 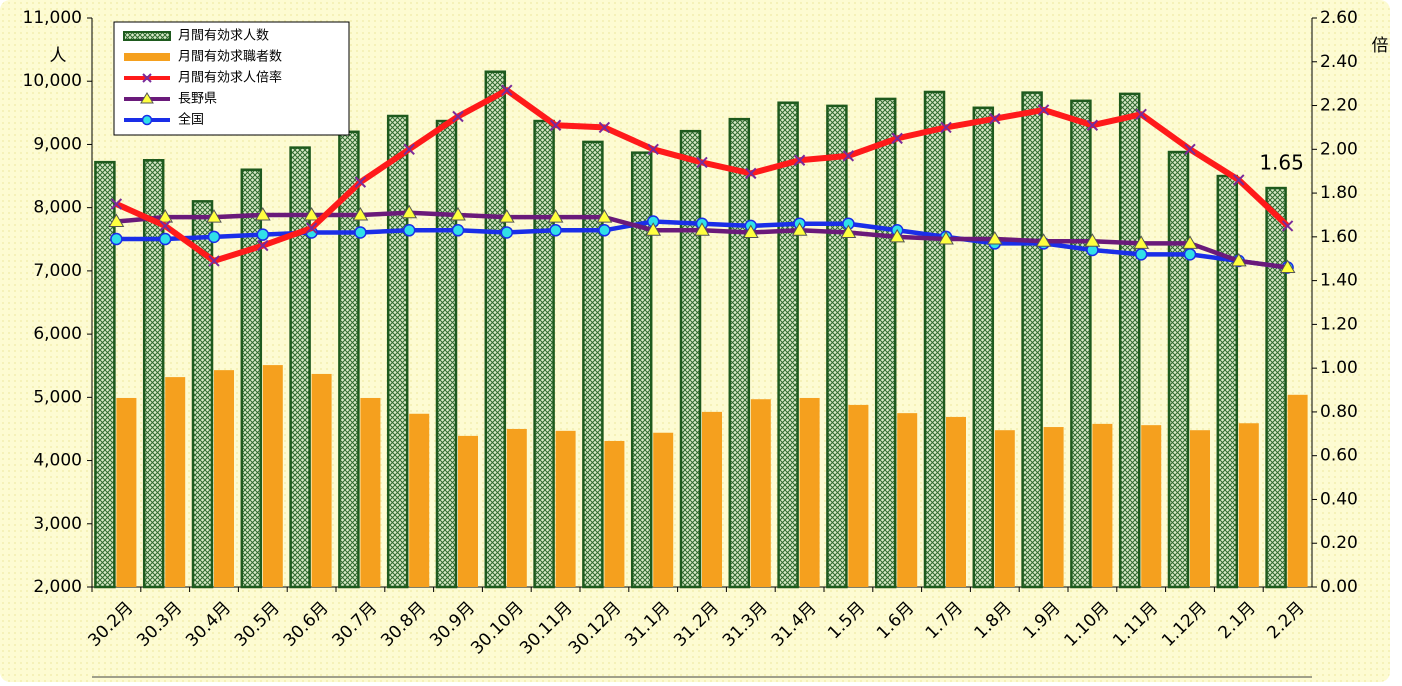 What do you see at coordinates (1339, 62) in the screenshot?
I see `y2-tick-label: 2.40` at bounding box center [1339, 62].